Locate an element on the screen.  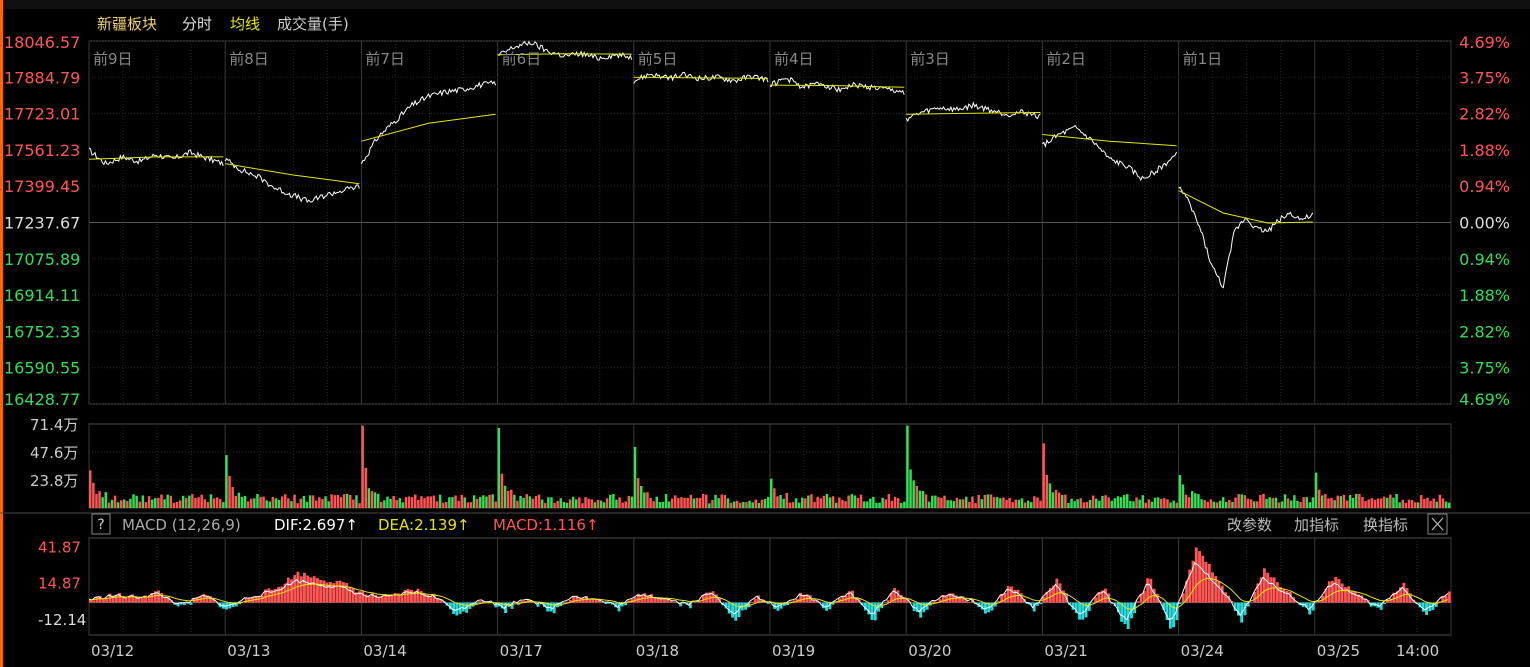
add-indicator-button: 加指标 is located at coordinates (1316, 525).